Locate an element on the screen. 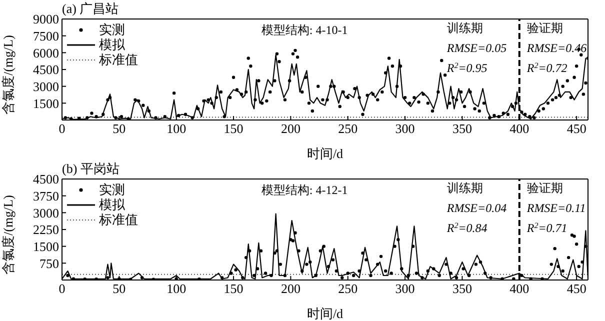 This screenshot has height=321, width=605. y-tick-label: 750 is located at coordinates (49, 263).